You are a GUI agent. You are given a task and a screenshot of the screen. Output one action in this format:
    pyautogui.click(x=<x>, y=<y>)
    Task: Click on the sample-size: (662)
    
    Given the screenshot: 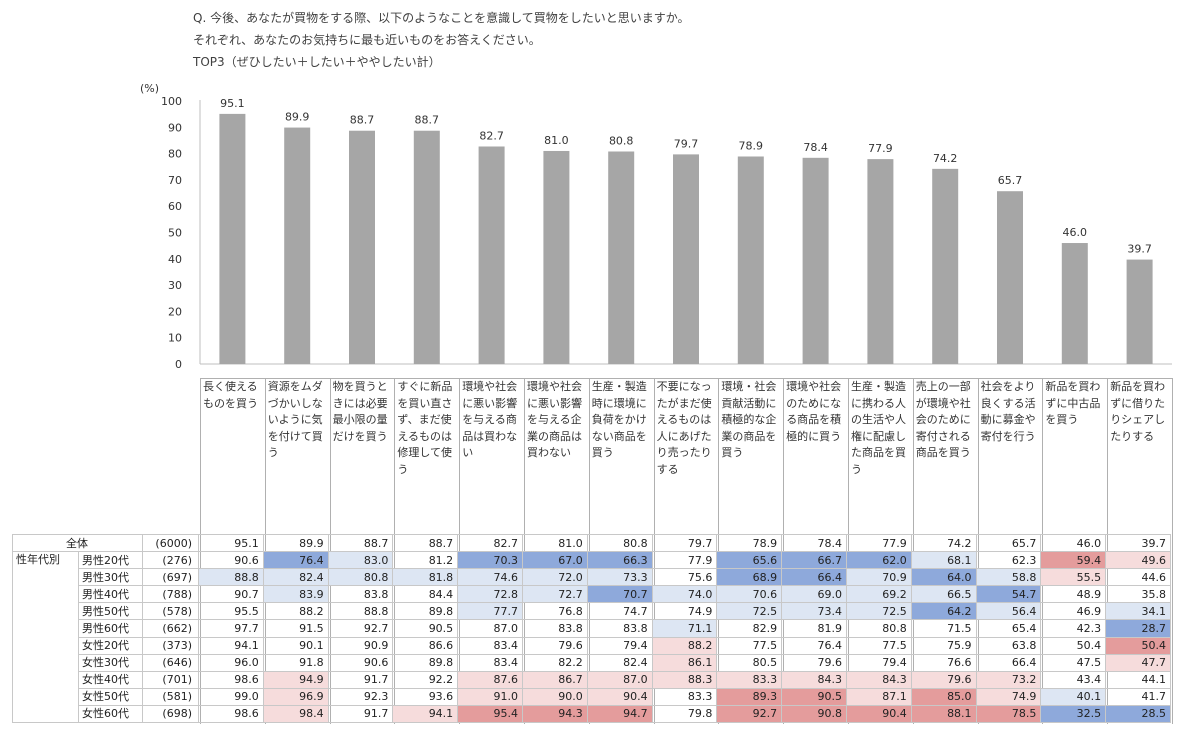 What is the action you would take?
    pyautogui.click(x=170, y=628)
    